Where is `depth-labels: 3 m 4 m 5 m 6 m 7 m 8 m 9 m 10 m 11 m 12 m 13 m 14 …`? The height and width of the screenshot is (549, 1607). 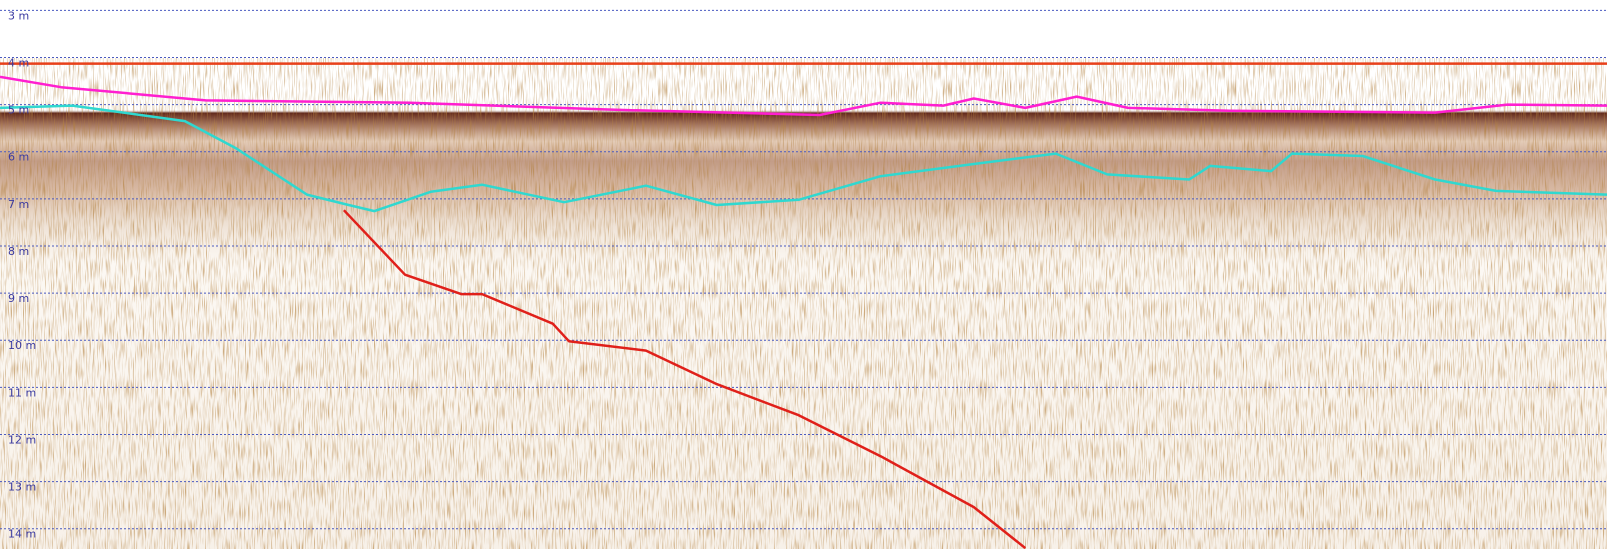 depth-labels: 3 m 4 m 5 m 6 m 7 m 8 m 9 m 10 m 11 m 12 m 13 m 14 … is located at coordinates (22, 274).